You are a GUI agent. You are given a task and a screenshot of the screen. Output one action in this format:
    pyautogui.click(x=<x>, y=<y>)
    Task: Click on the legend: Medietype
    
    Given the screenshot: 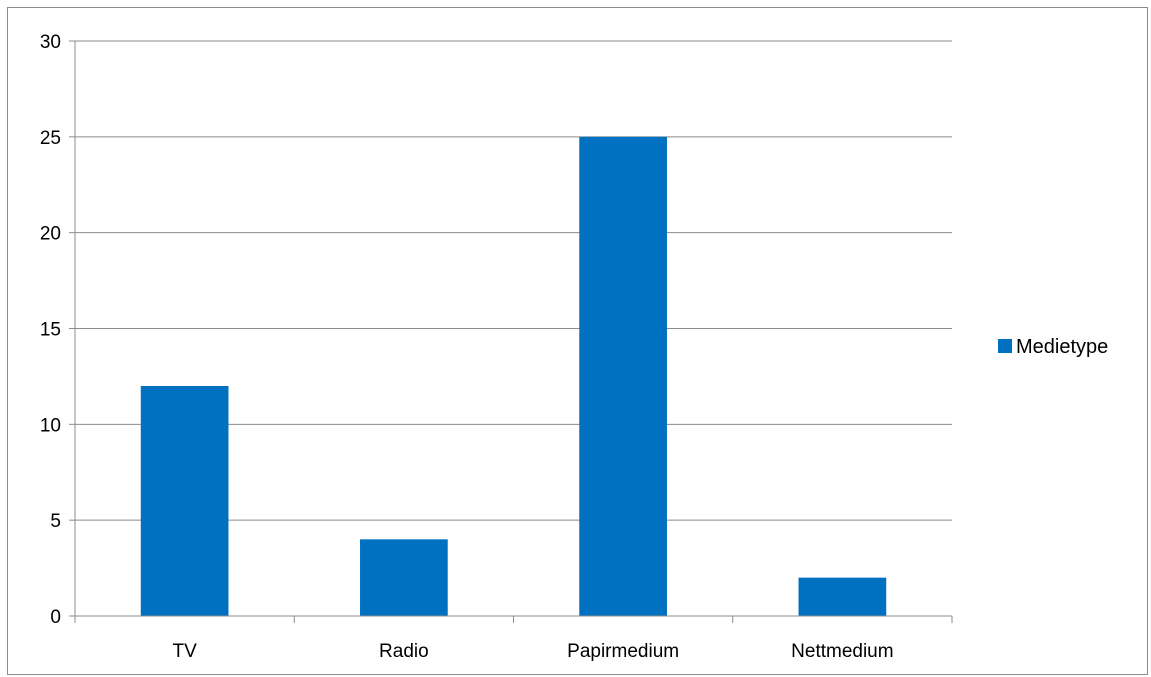 What is the action you would take?
    pyautogui.click(x=1053, y=347)
    